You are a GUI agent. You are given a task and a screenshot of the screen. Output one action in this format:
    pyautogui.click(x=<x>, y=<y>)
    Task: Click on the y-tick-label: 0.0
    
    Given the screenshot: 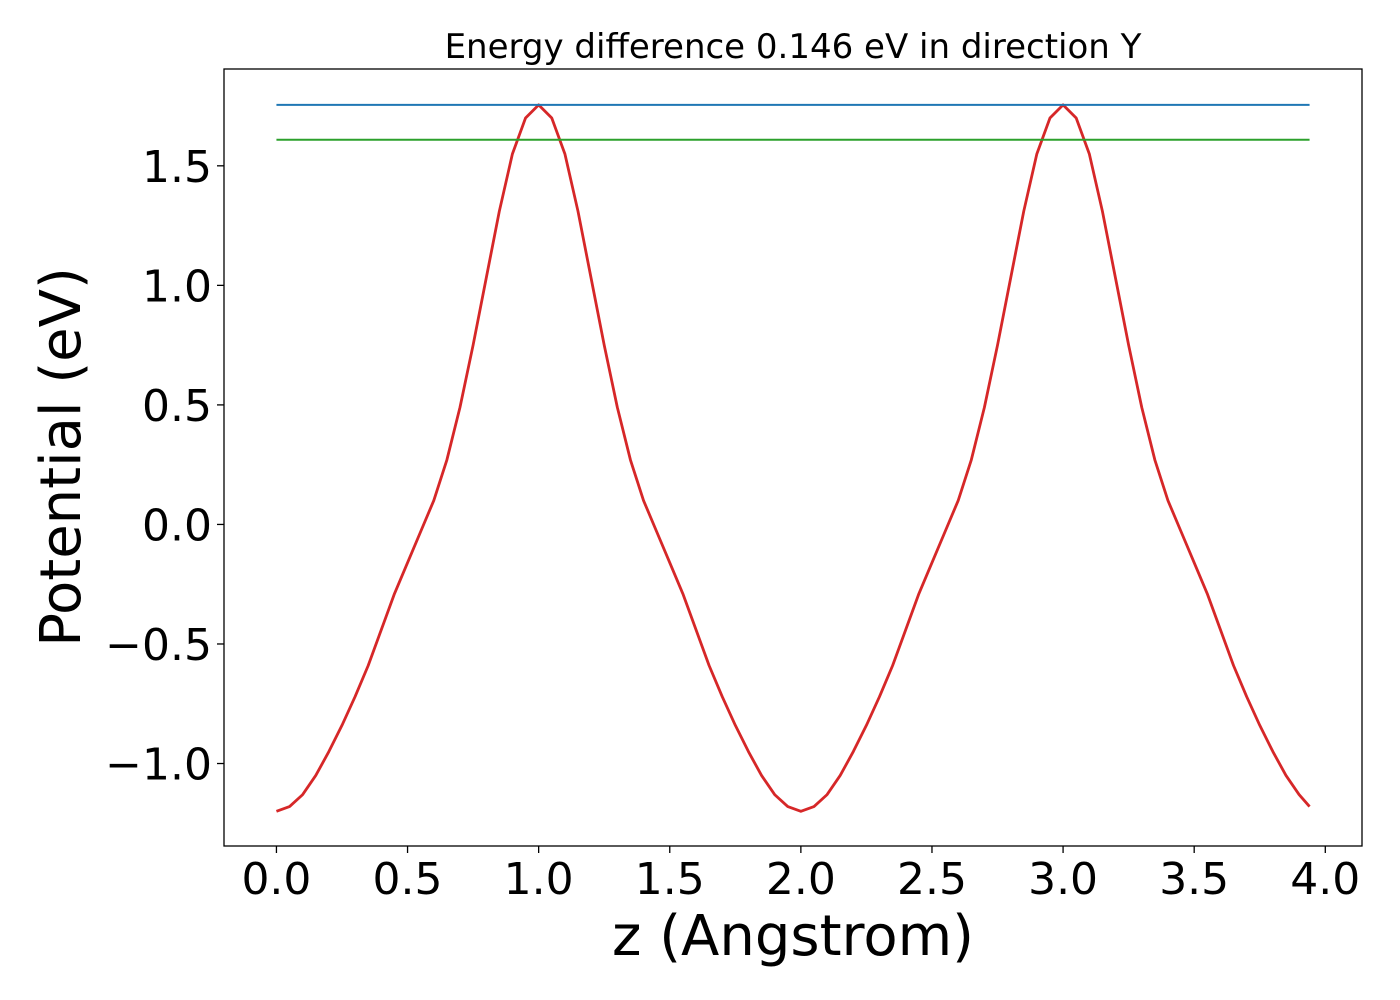 What is the action you would take?
    pyautogui.click(x=177, y=525)
    